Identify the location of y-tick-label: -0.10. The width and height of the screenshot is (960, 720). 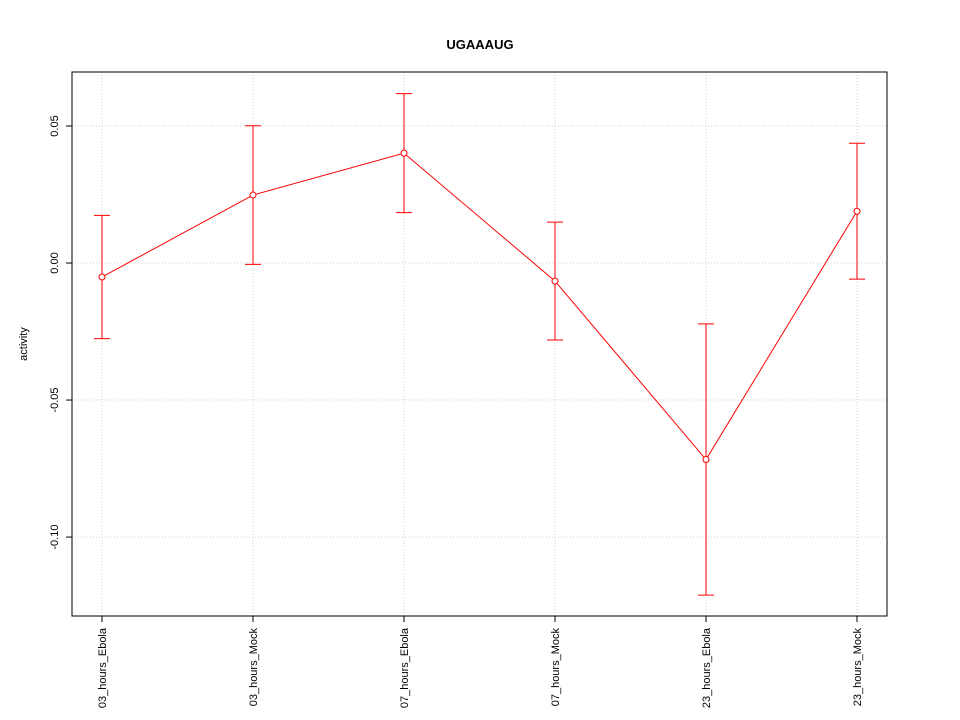
(55, 537).